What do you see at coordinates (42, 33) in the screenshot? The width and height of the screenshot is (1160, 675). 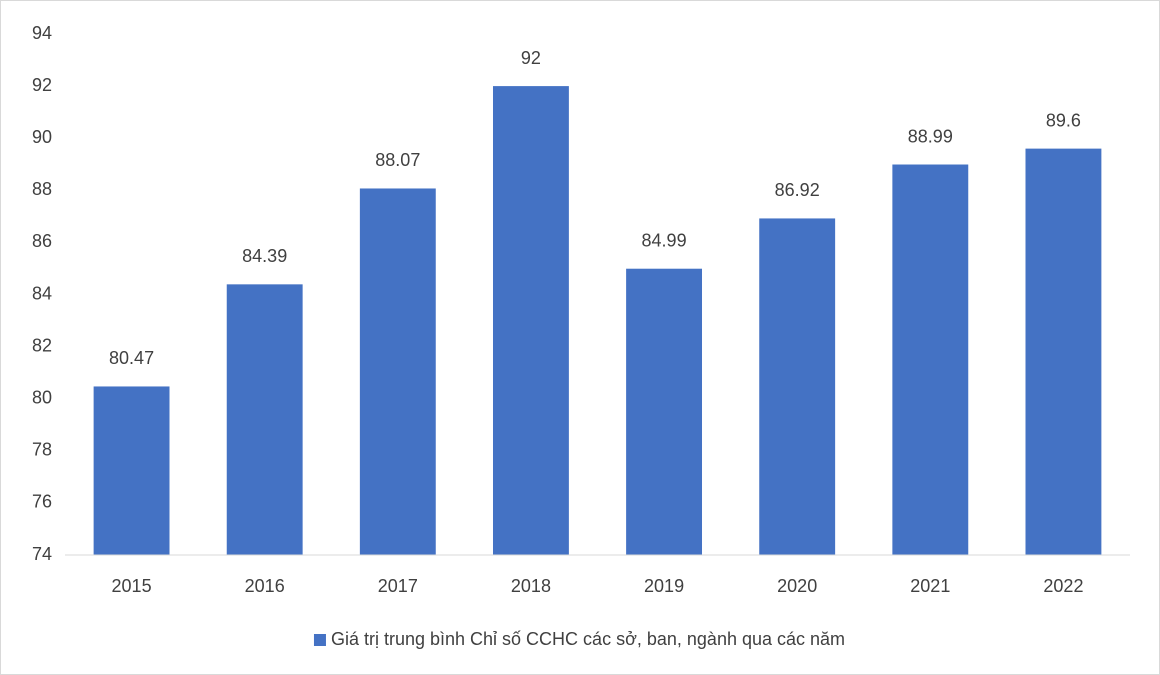 I see `y-tick-label: 94` at bounding box center [42, 33].